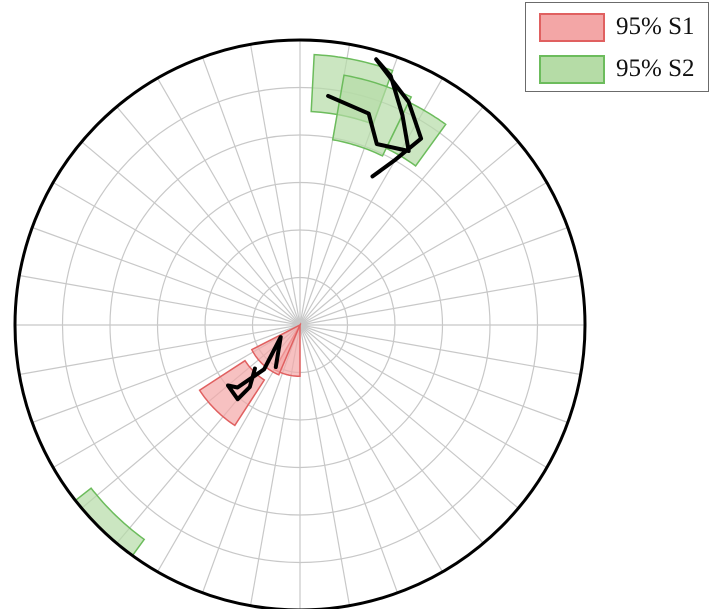 The width and height of the screenshot is (714, 609). Describe the element at coordinates (254, 368) in the screenshot. I see `s1-track-line` at that location.